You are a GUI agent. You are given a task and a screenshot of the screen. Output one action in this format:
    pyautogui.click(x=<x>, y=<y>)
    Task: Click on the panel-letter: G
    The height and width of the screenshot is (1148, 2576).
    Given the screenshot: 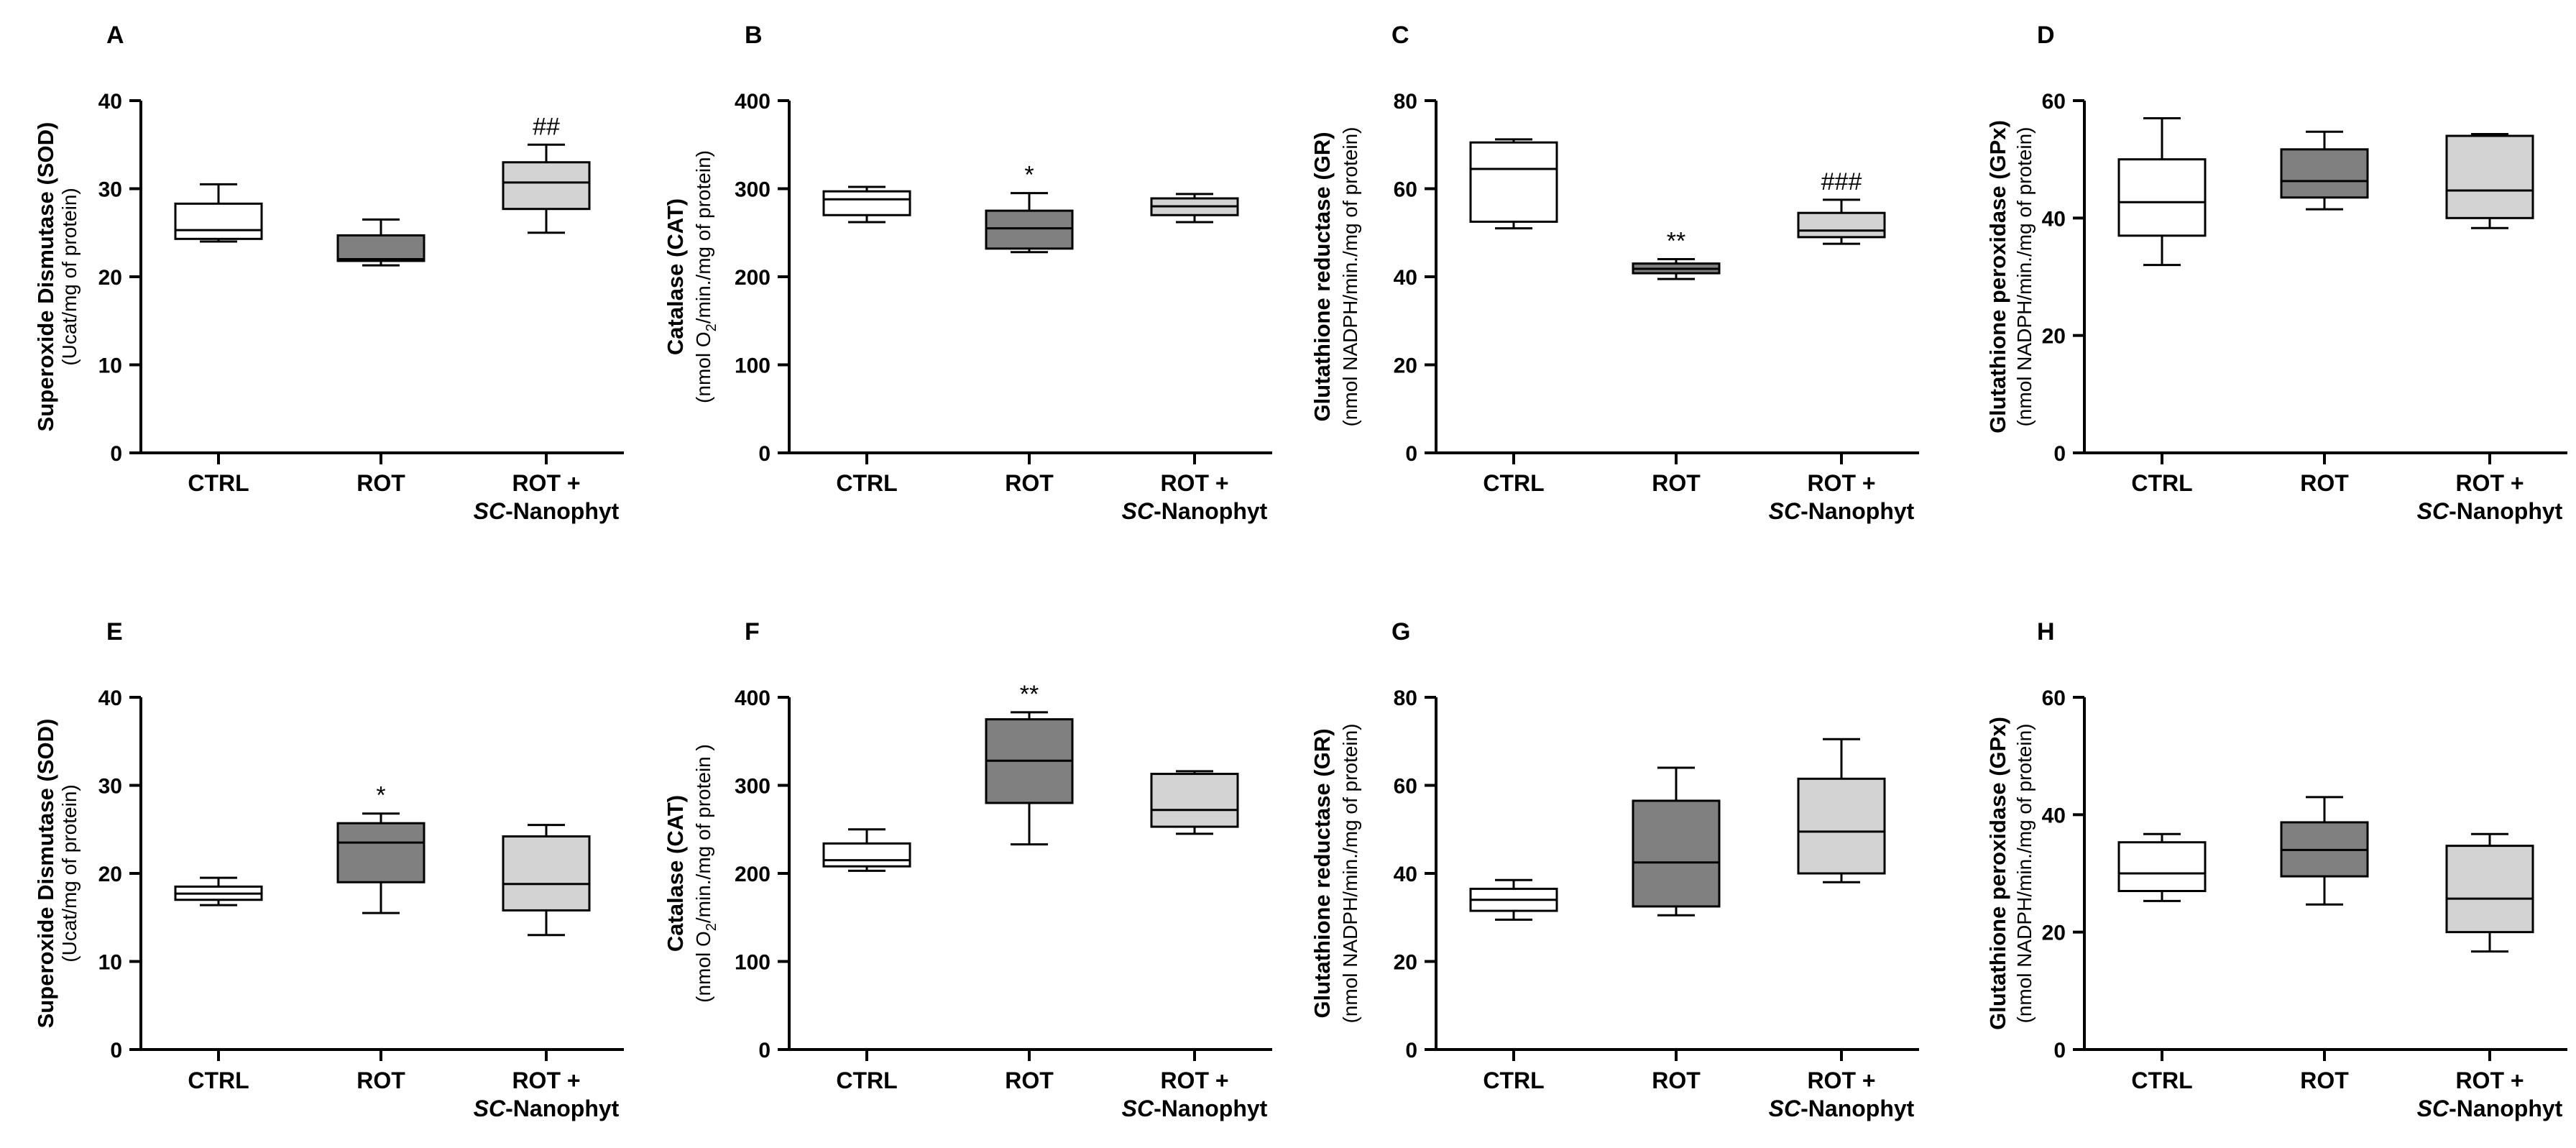 What is the action you would take?
    pyautogui.click(x=1401, y=632)
    